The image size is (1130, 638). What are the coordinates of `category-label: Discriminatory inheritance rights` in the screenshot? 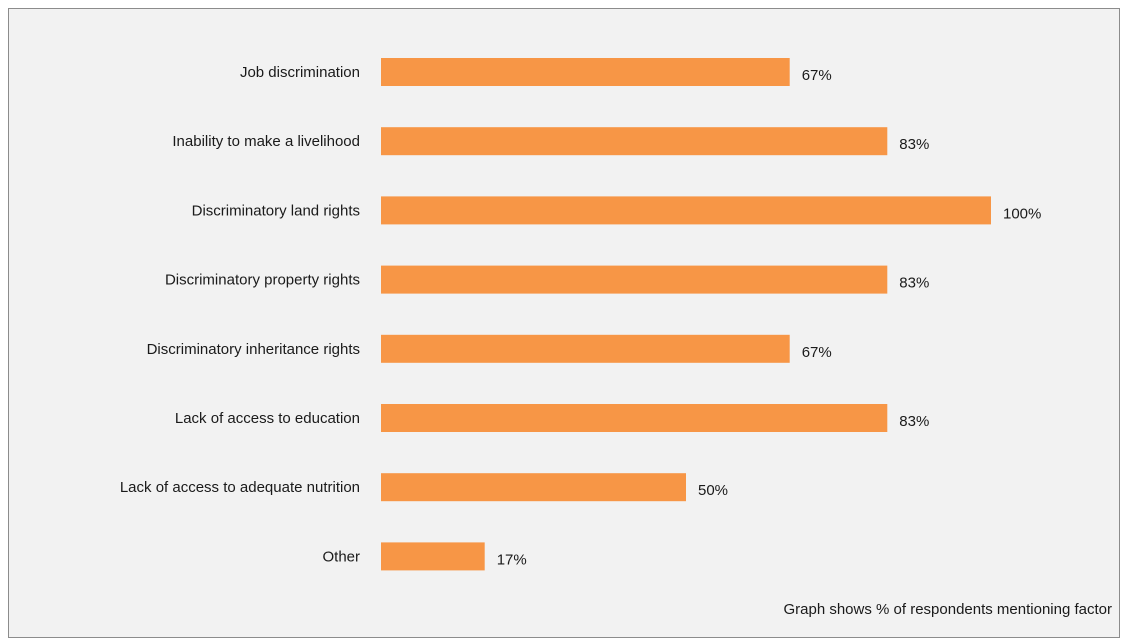 It's located at (253, 349).